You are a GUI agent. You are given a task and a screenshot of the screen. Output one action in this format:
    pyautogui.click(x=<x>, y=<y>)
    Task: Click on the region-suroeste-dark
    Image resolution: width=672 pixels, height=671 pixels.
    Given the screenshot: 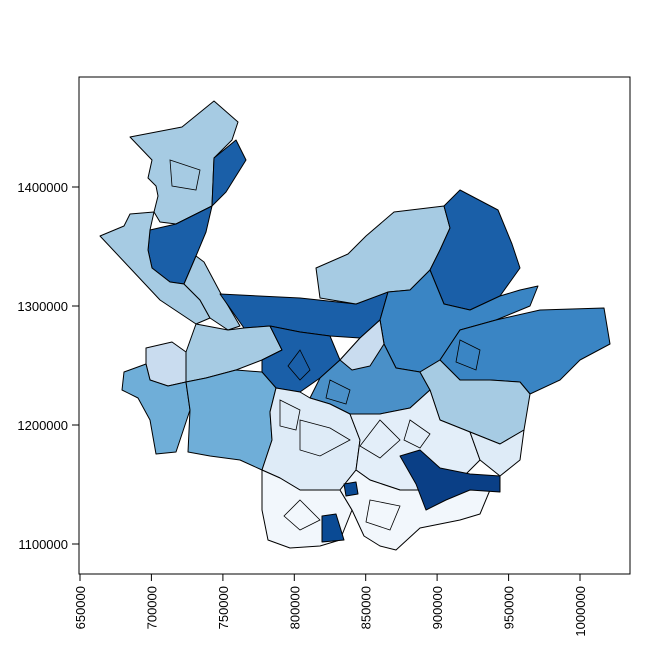 What is the action you would take?
    pyautogui.click(x=333, y=528)
    